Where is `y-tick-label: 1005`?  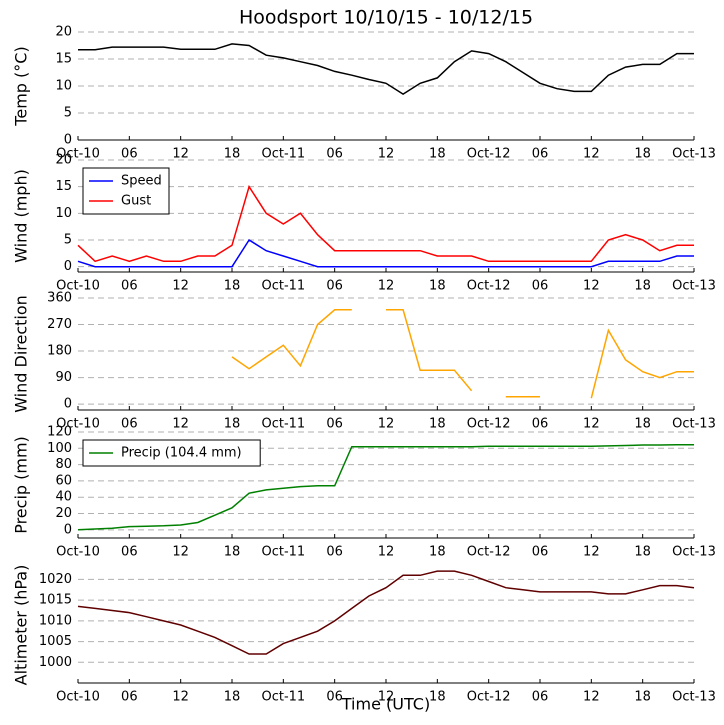 y-tick-label: 1005 is located at coordinates (55, 641).